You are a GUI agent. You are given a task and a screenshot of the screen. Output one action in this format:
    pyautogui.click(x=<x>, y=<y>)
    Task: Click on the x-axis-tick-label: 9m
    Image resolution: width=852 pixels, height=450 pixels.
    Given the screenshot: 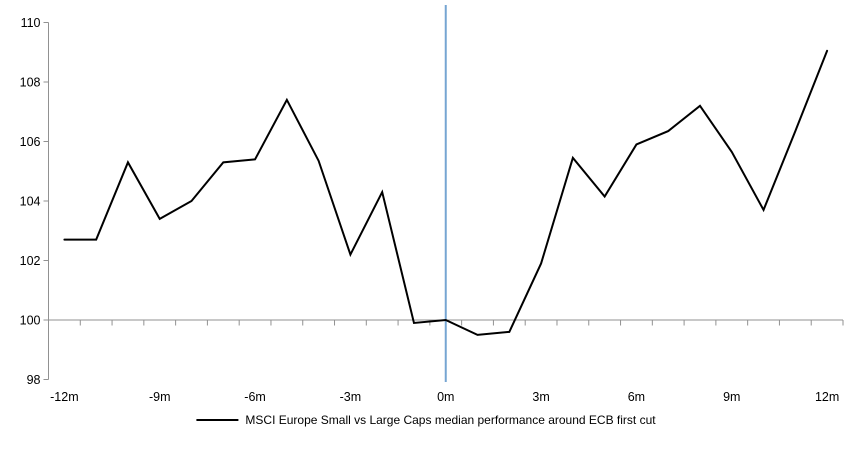 What is the action you would take?
    pyautogui.click(x=731, y=397)
    